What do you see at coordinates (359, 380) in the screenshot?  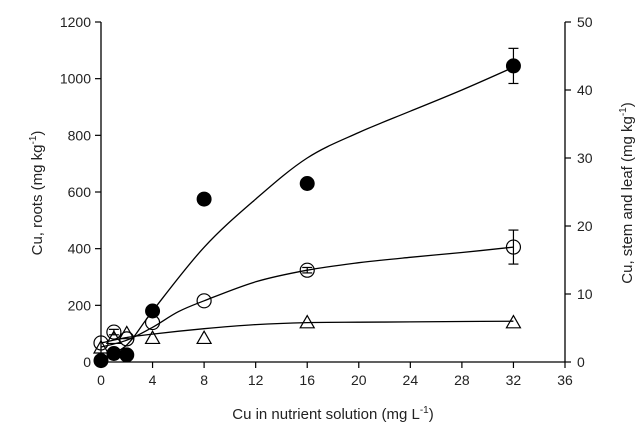 I see `x-tick-label: 20` at bounding box center [359, 380].